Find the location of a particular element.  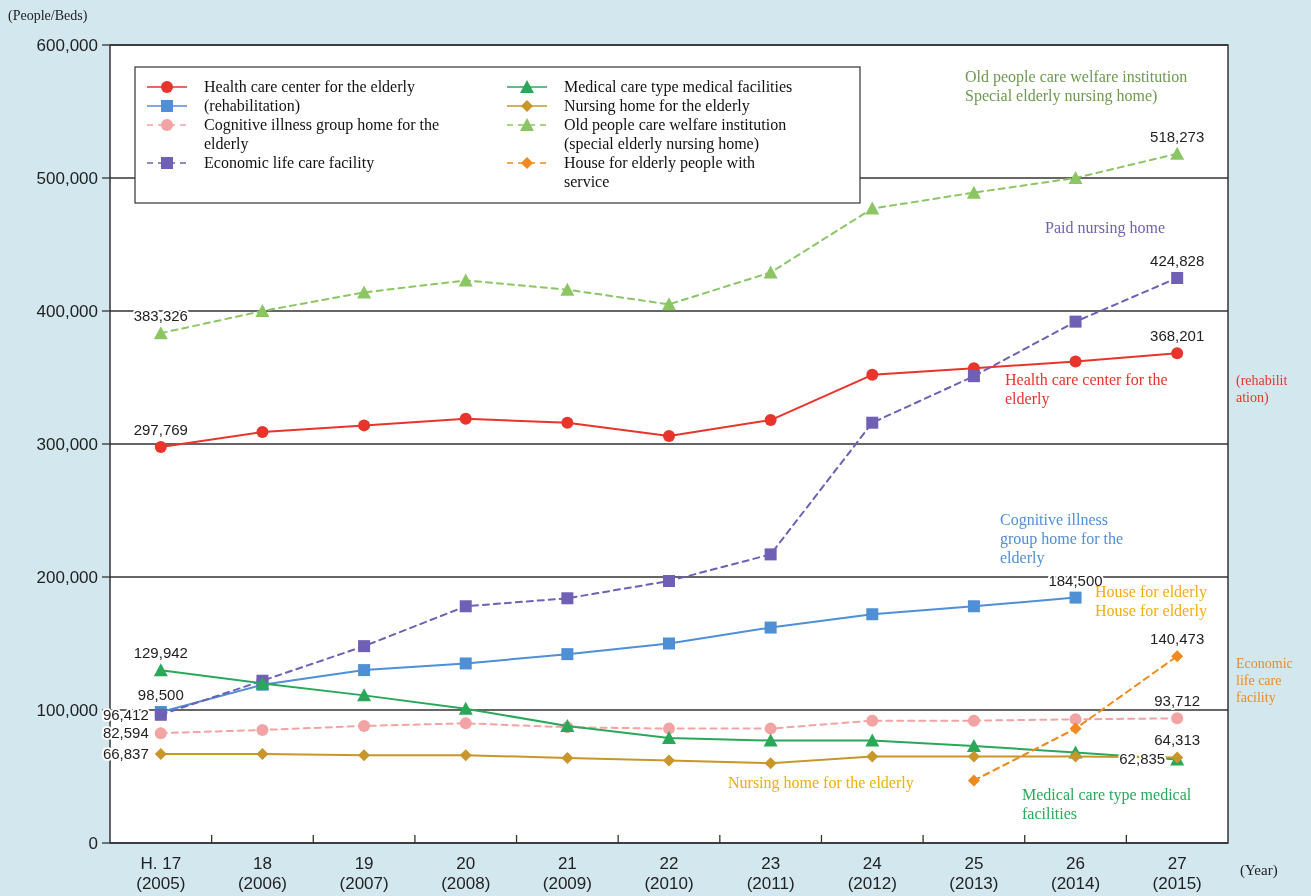

y-tick-label: 400,000 is located at coordinates (67, 311).